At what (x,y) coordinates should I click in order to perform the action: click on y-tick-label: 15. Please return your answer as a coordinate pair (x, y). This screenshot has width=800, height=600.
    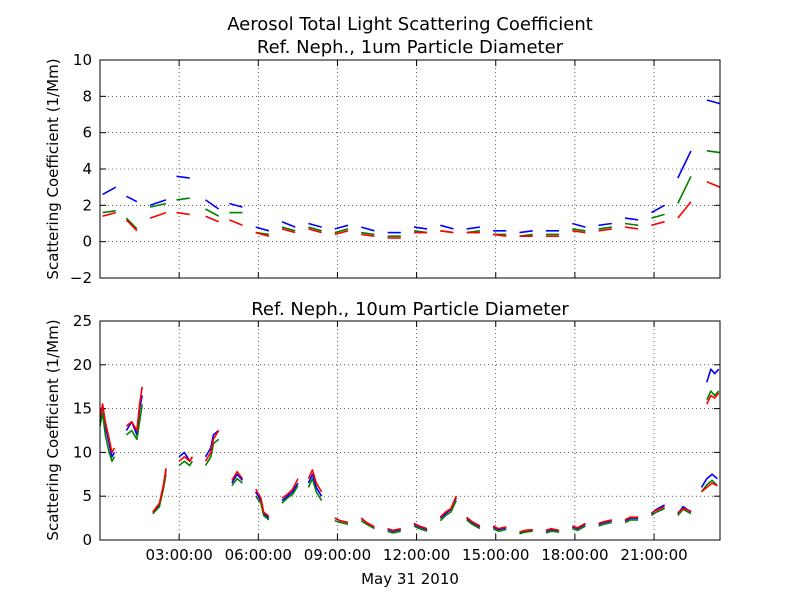
    Looking at the image, I should click on (82, 409).